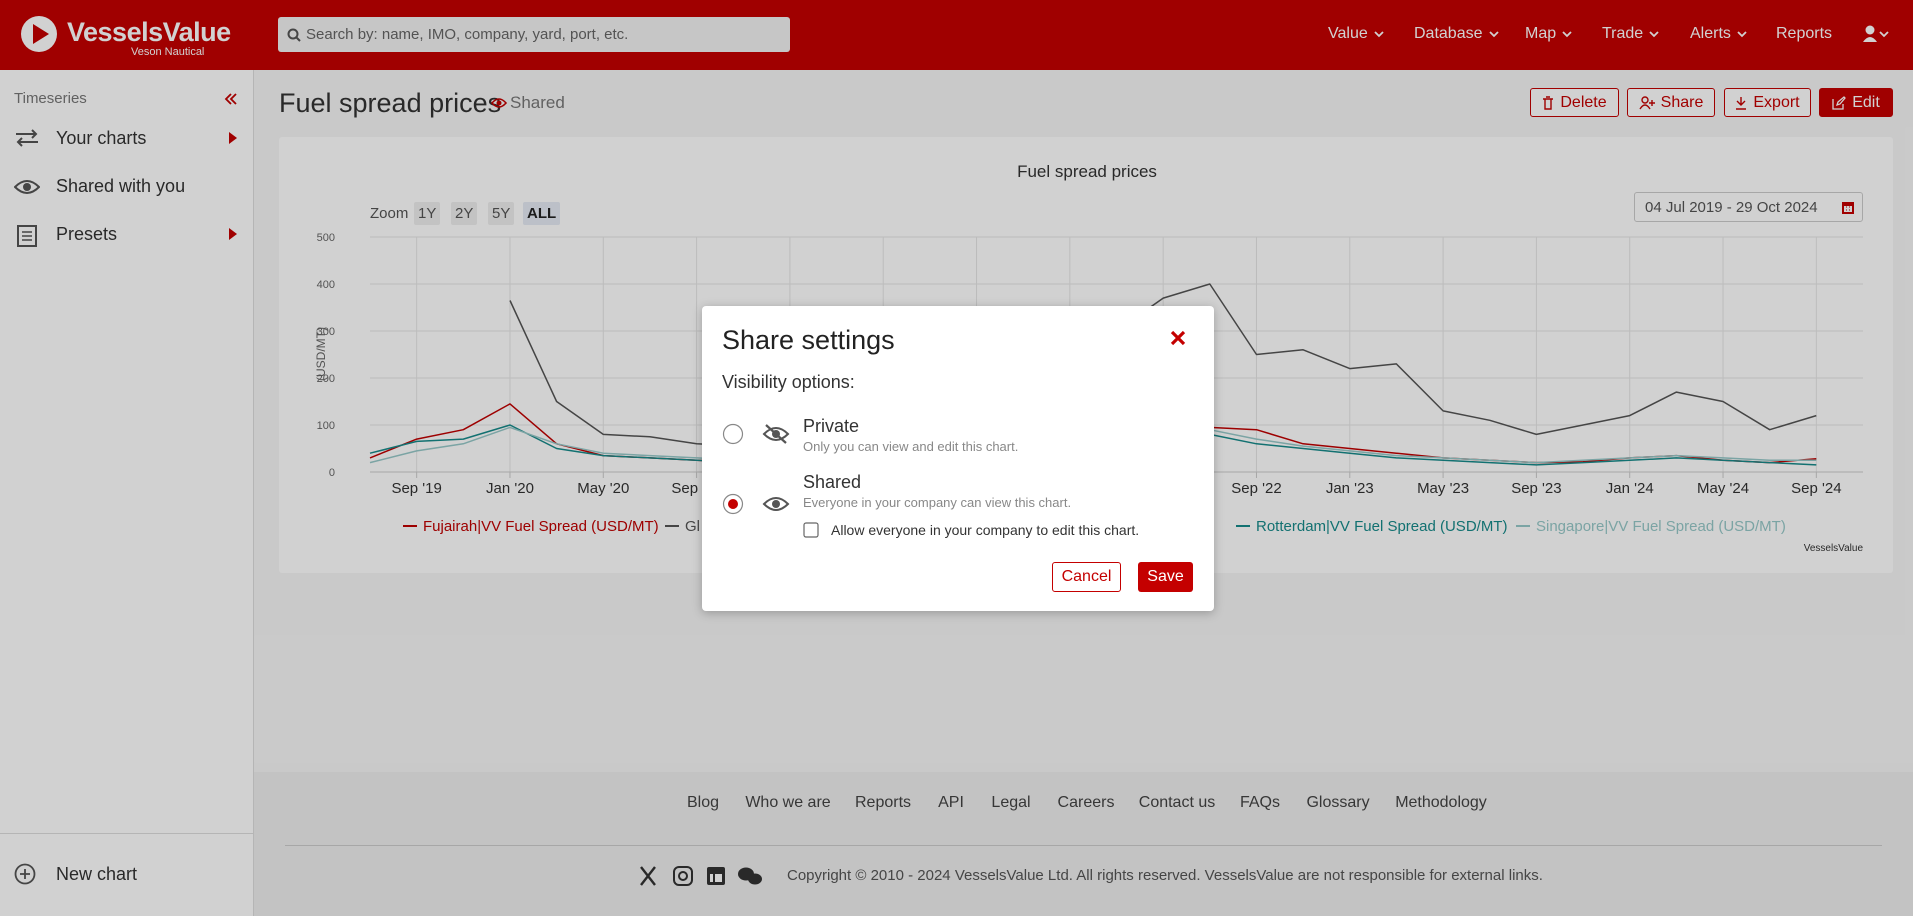 This screenshot has height=916, width=1913. What do you see at coordinates (1848, 208) in the screenshot?
I see `calendar-icon` at bounding box center [1848, 208].